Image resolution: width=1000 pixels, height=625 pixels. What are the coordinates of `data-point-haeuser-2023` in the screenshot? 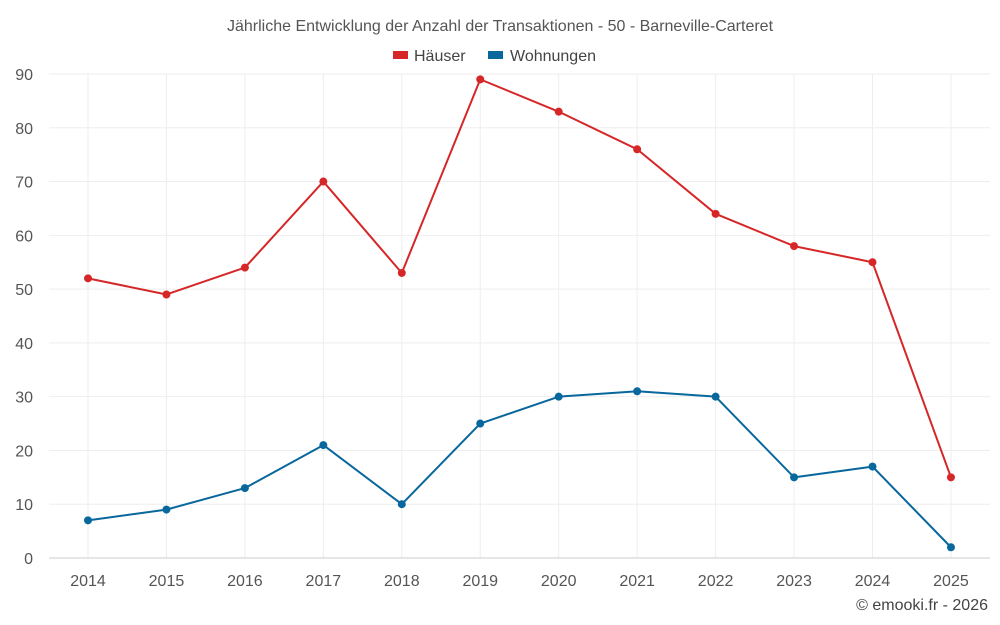 It's located at (794, 246).